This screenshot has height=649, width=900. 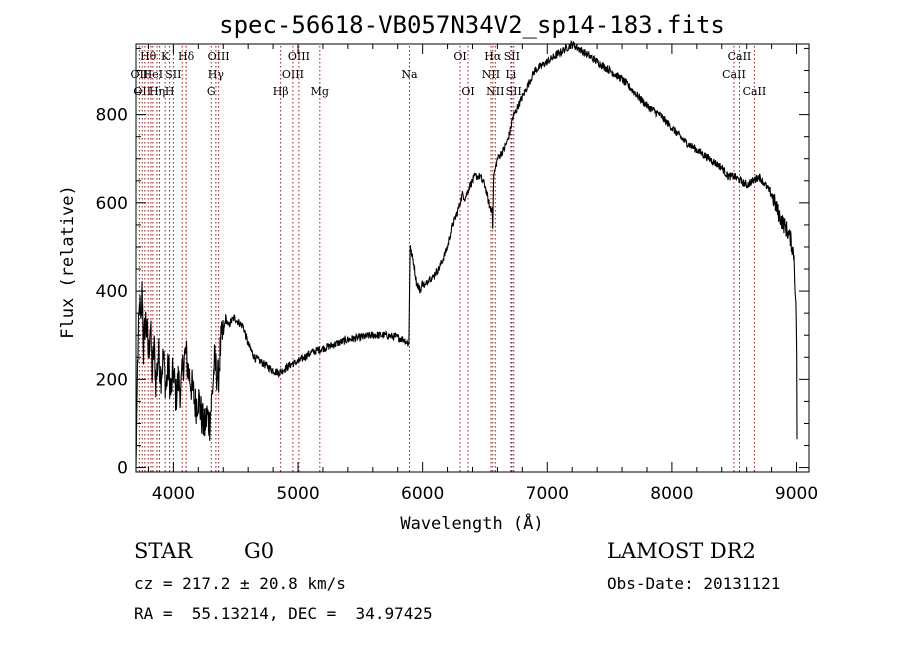 I want to click on y-tick-label: 800, so click(x=112, y=116).